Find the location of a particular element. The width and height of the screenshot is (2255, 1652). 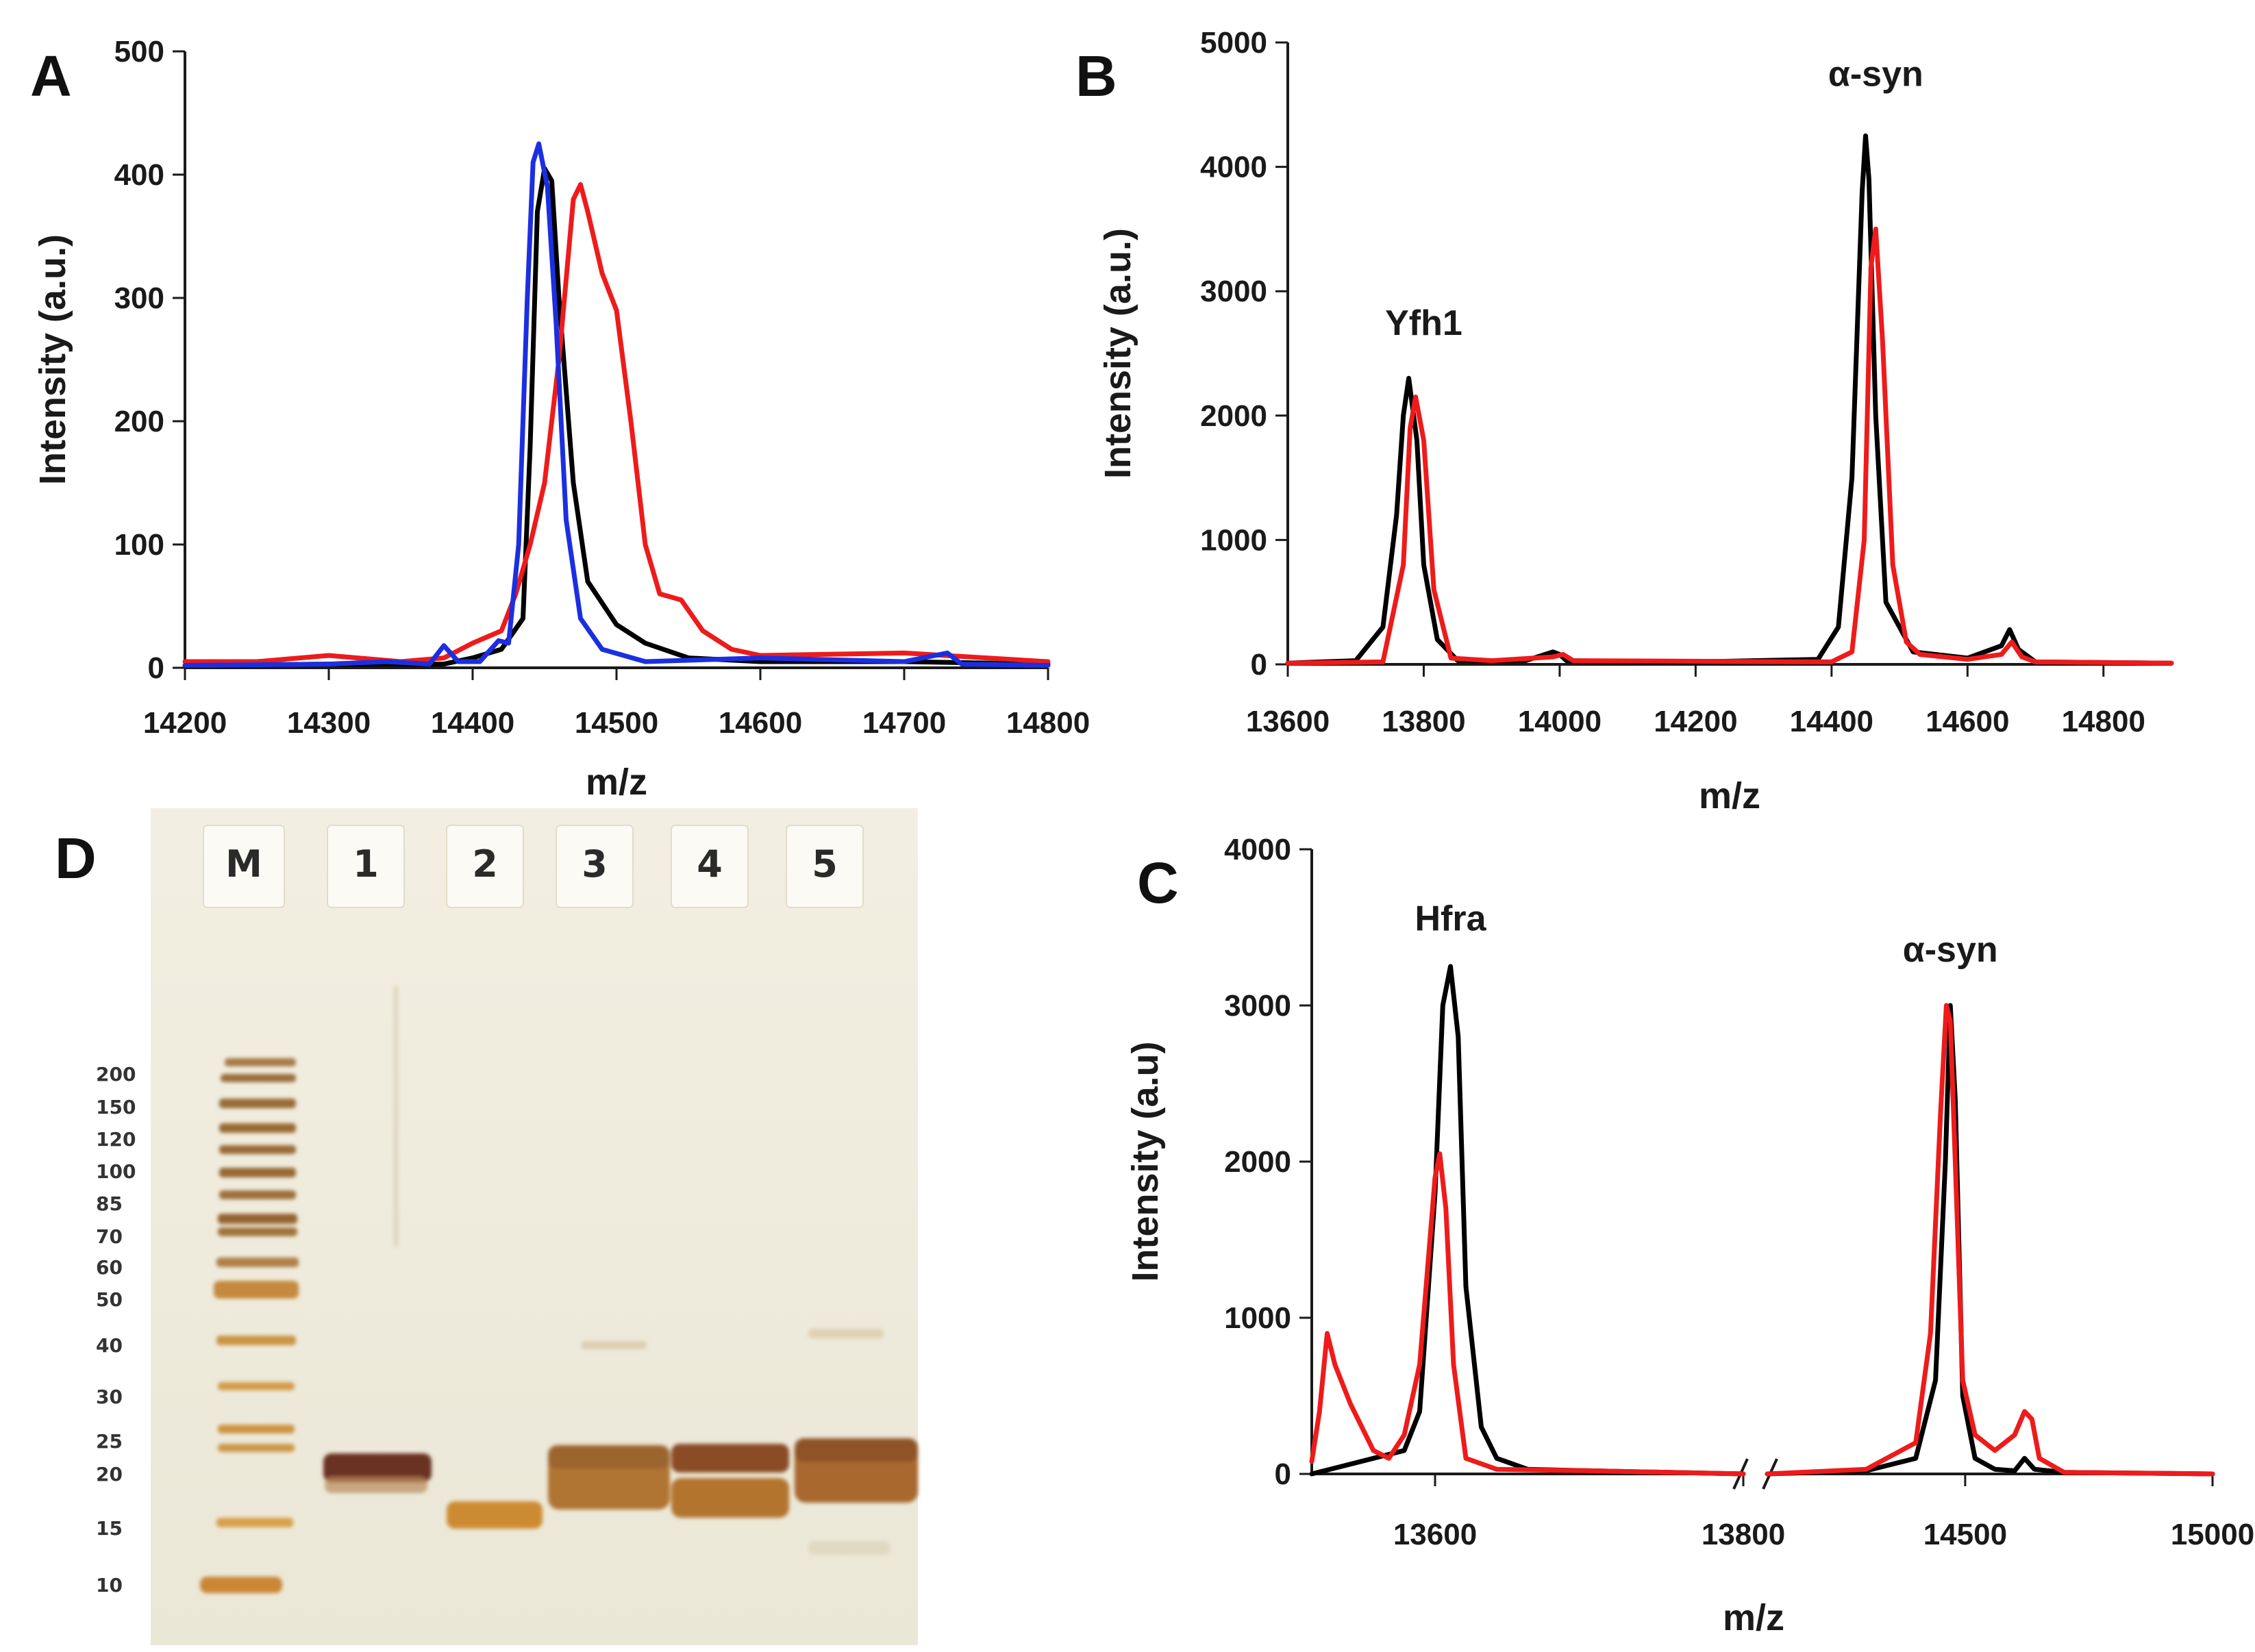

mw-label: 25 is located at coordinates (110, 1441).